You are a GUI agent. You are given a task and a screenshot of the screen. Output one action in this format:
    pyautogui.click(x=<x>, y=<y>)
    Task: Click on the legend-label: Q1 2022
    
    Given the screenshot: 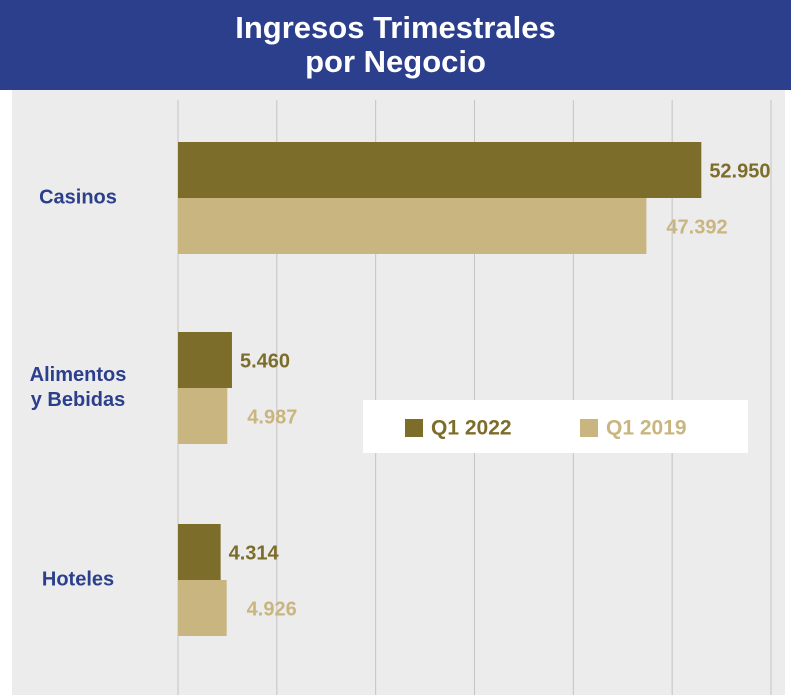 What is the action you would take?
    pyautogui.click(x=471, y=428)
    